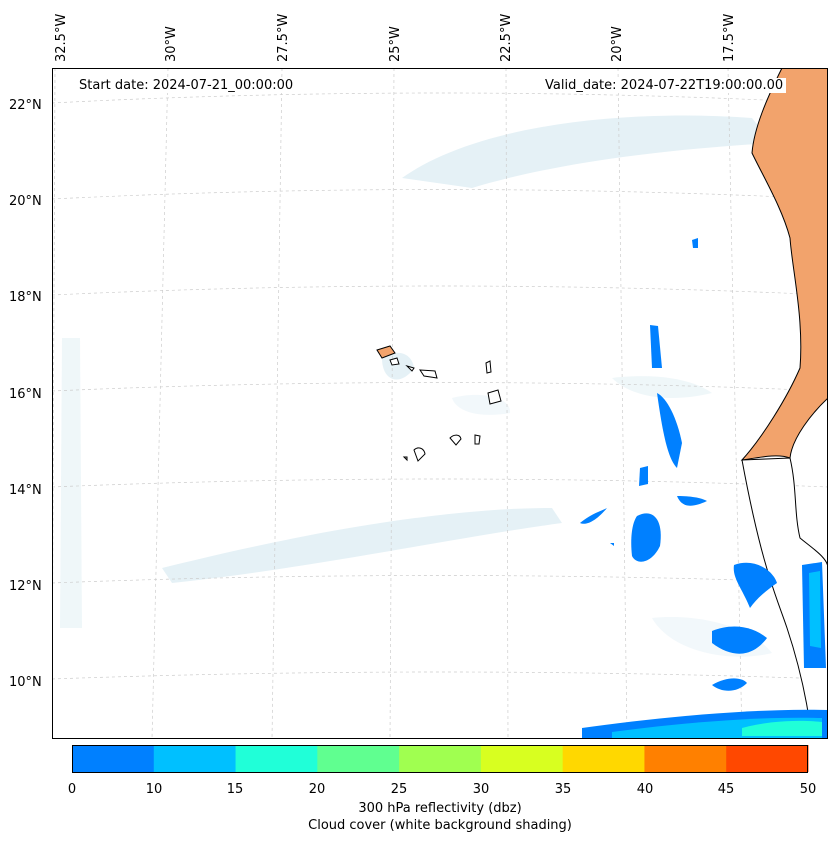 The height and width of the screenshot is (843, 837). I want to click on colorbar-subtitle: Cloud cover (white background shading), so click(440, 825).